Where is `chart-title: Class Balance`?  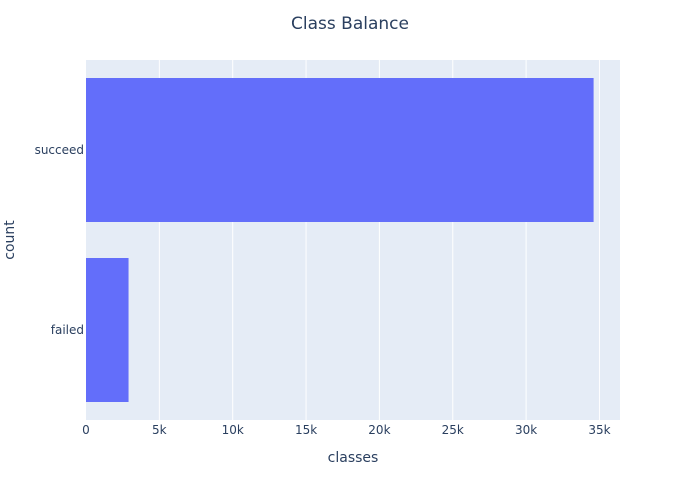 chart-title: Class Balance is located at coordinates (350, 24).